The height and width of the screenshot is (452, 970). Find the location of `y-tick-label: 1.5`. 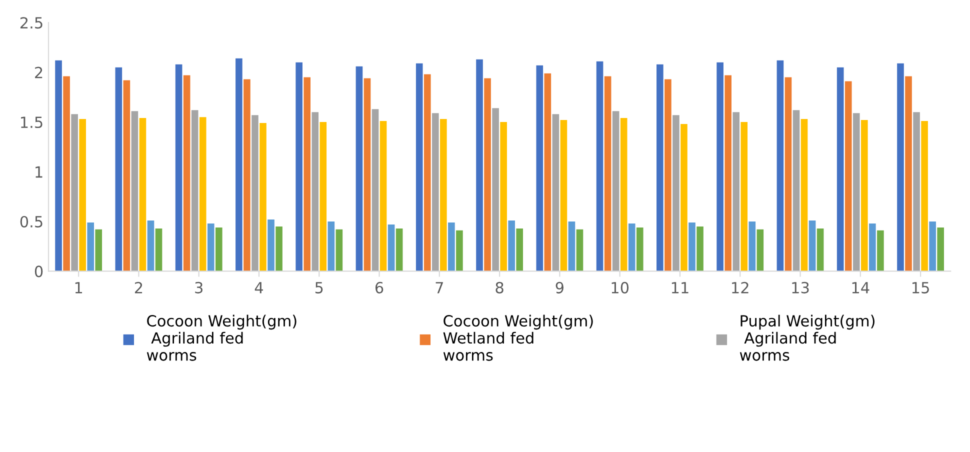

y-tick-label: 1.5 is located at coordinates (31, 122).